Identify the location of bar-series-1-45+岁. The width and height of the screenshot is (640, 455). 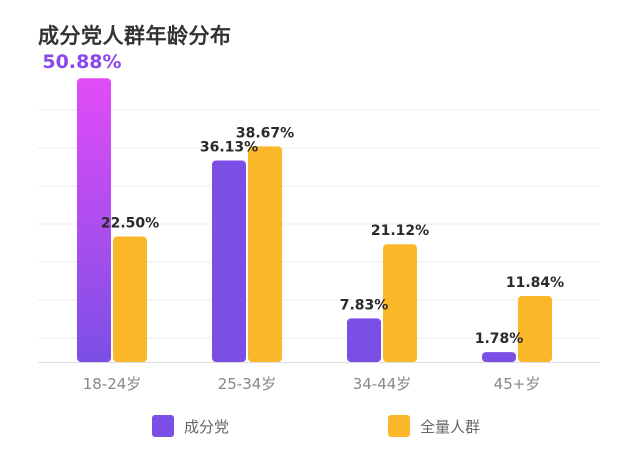
(499, 357).